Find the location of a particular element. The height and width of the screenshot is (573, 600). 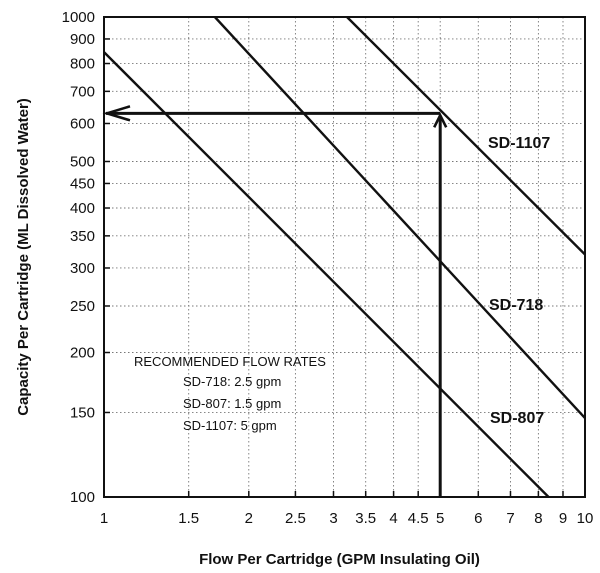

y-tick-label: 300 is located at coordinates (82, 268).